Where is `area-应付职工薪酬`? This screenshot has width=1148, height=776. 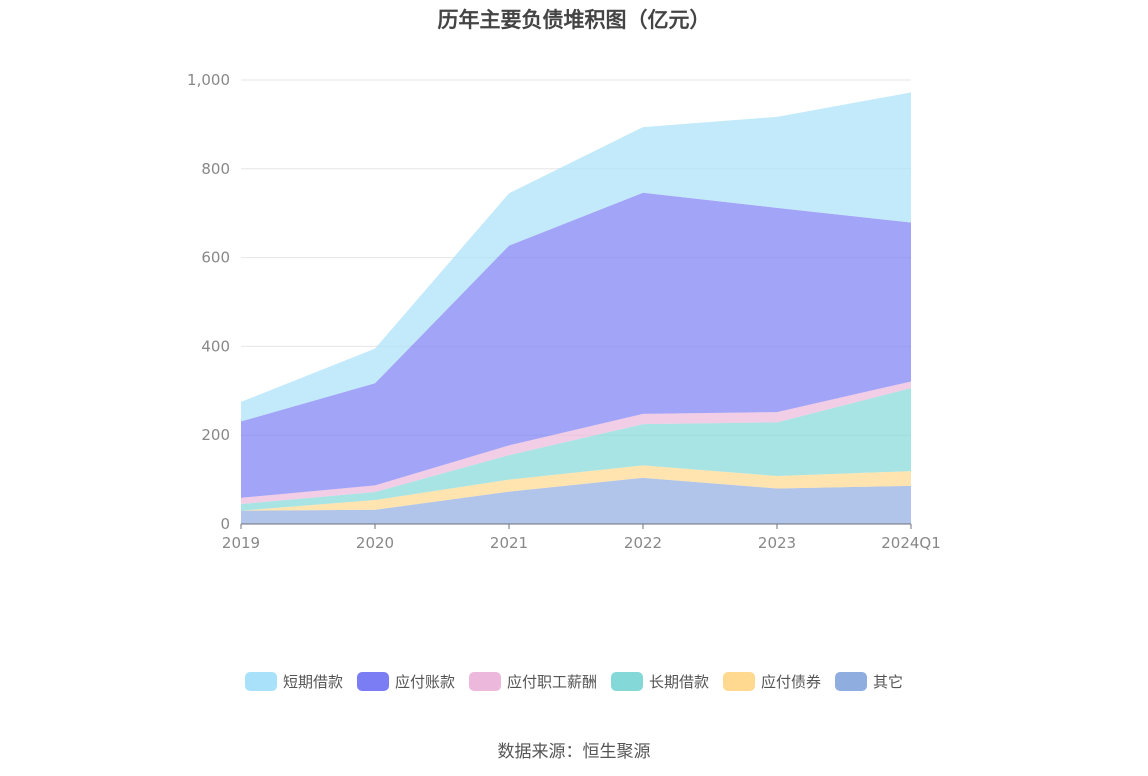 area-应付职工薪酬 is located at coordinates (576, 443).